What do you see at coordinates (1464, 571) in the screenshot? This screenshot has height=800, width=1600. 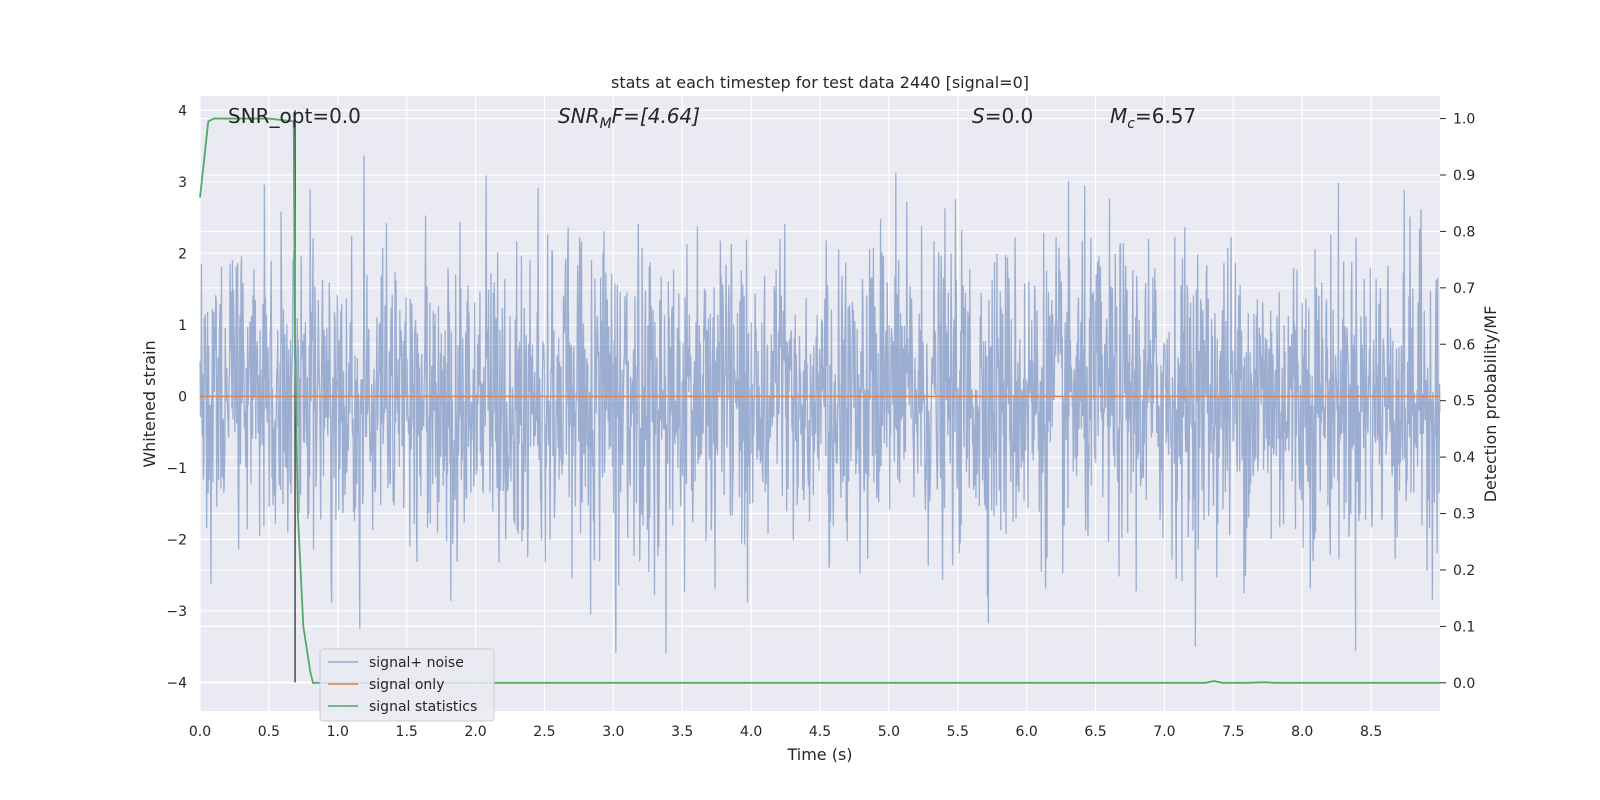 I see `y2-tick-label: 0.2` at bounding box center [1464, 571].